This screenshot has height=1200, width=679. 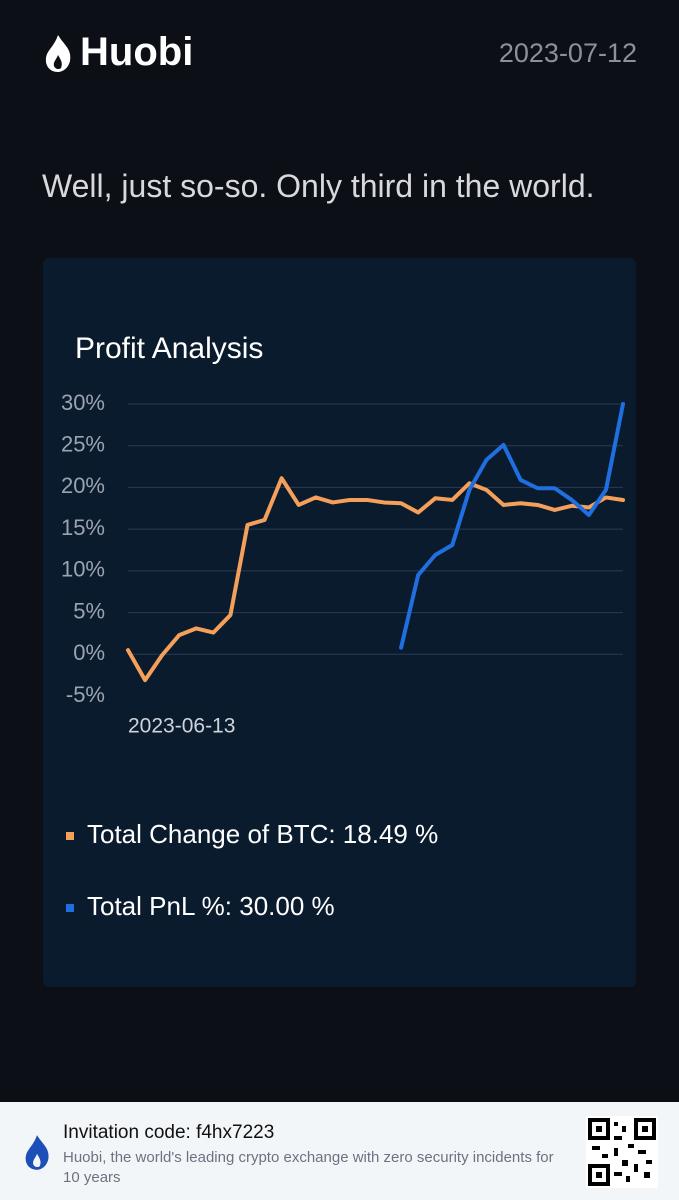 What do you see at coordinates (58, 53) in the screenshot?
I see `logo` at bounding box center [58, 53].